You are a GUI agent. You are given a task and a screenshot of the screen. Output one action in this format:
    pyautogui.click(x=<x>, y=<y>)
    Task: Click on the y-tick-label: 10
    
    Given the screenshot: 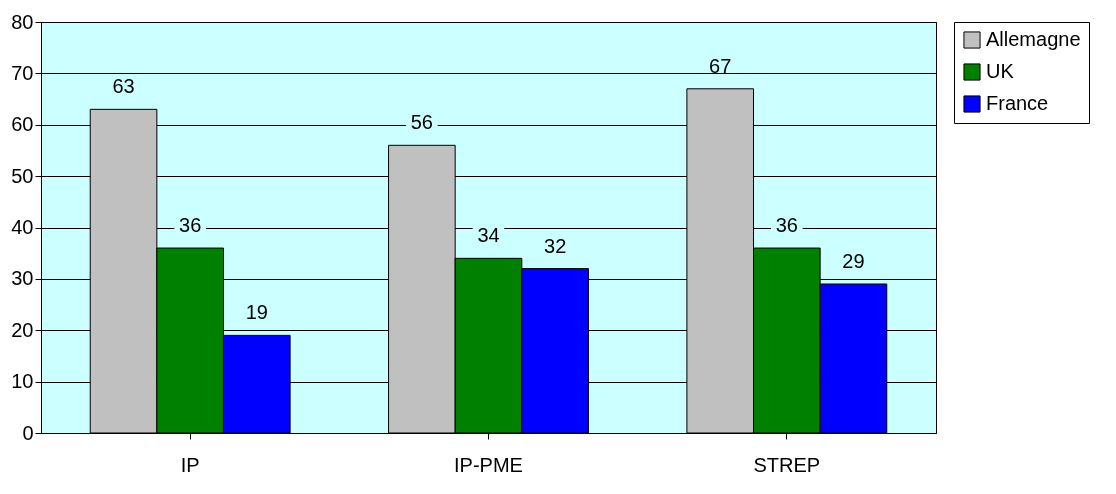 What is the action you would take?
    pyautogui.click(x=22, y=381)
    